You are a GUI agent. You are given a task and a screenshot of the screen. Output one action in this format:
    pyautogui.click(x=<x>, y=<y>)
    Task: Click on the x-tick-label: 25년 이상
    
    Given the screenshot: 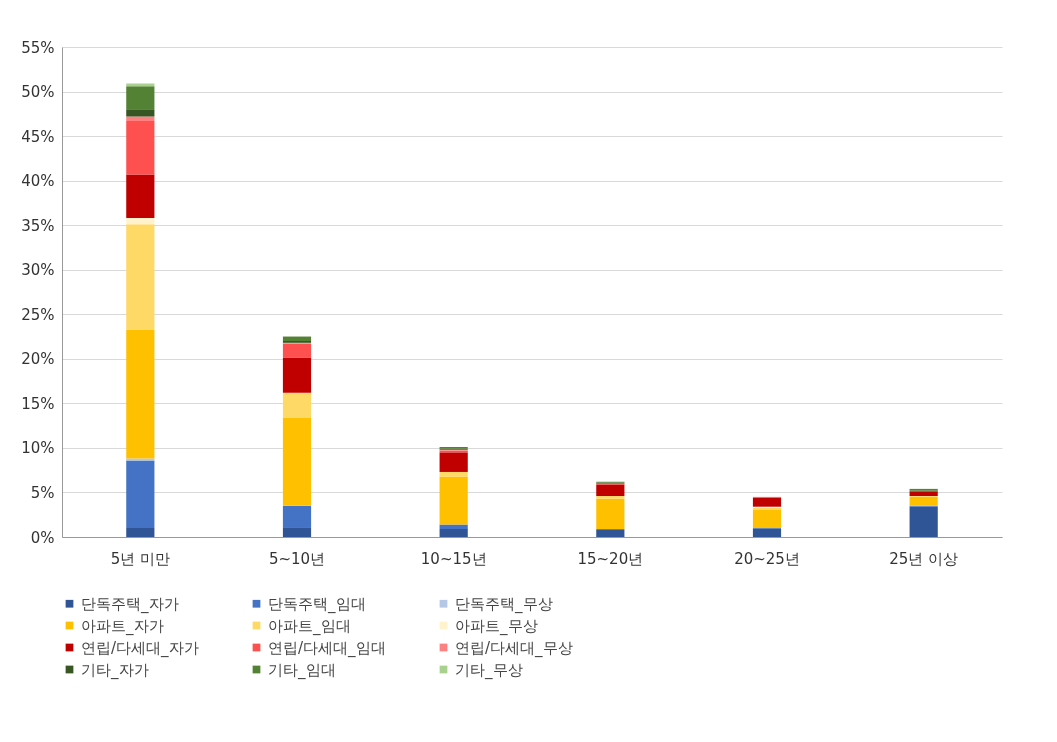 What is the action you would take?
    pyautogui.click(x=924, y=558)
    